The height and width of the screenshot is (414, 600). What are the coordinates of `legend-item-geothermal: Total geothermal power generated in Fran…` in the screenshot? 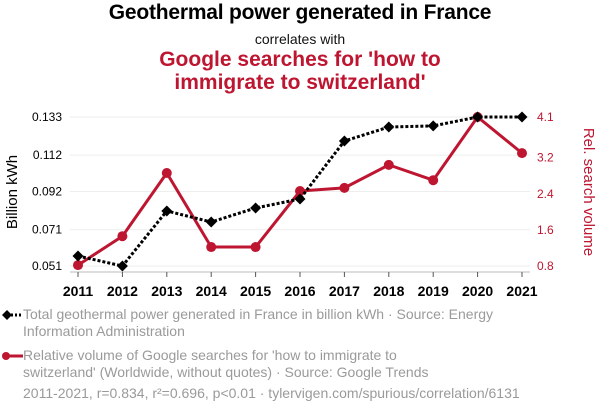 It's located at (292, 323).